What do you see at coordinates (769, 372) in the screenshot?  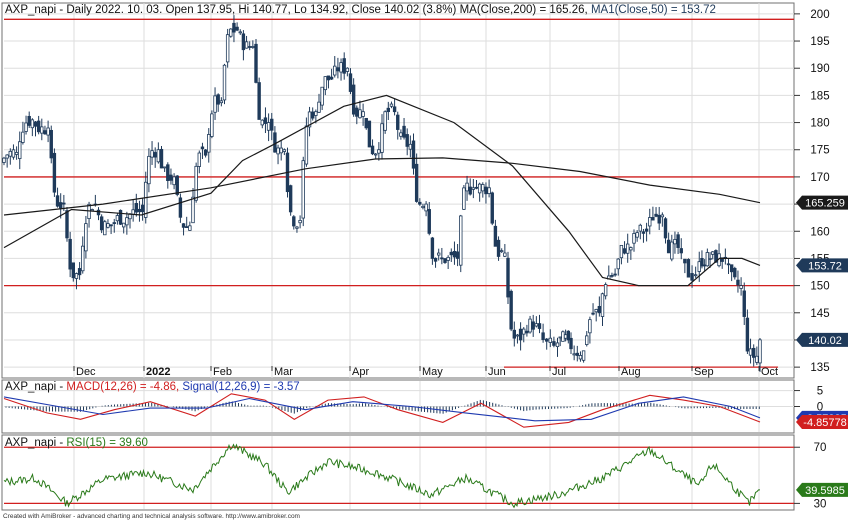 I see `month-label: Oct` at bounding box center [769, 372].